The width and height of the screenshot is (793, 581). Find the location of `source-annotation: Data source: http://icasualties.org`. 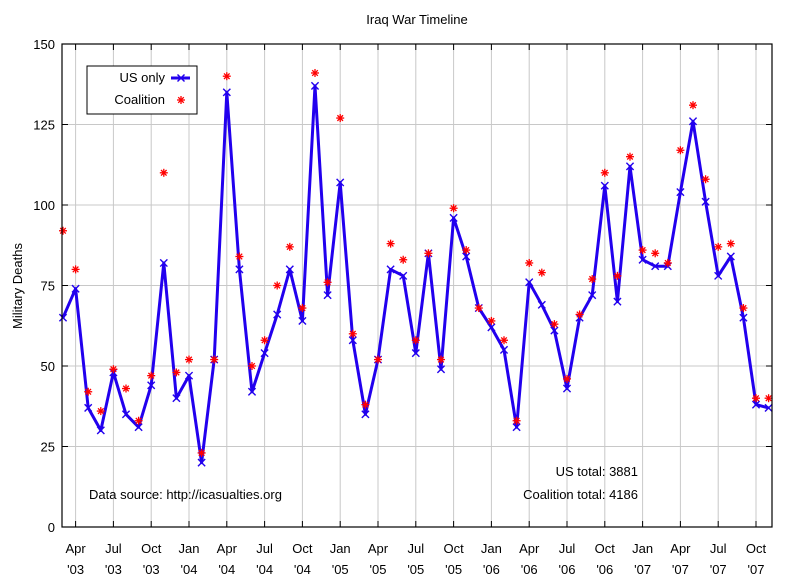

source-annotation: Data source: http://icasualties.org is located at coordinates (185, 494).